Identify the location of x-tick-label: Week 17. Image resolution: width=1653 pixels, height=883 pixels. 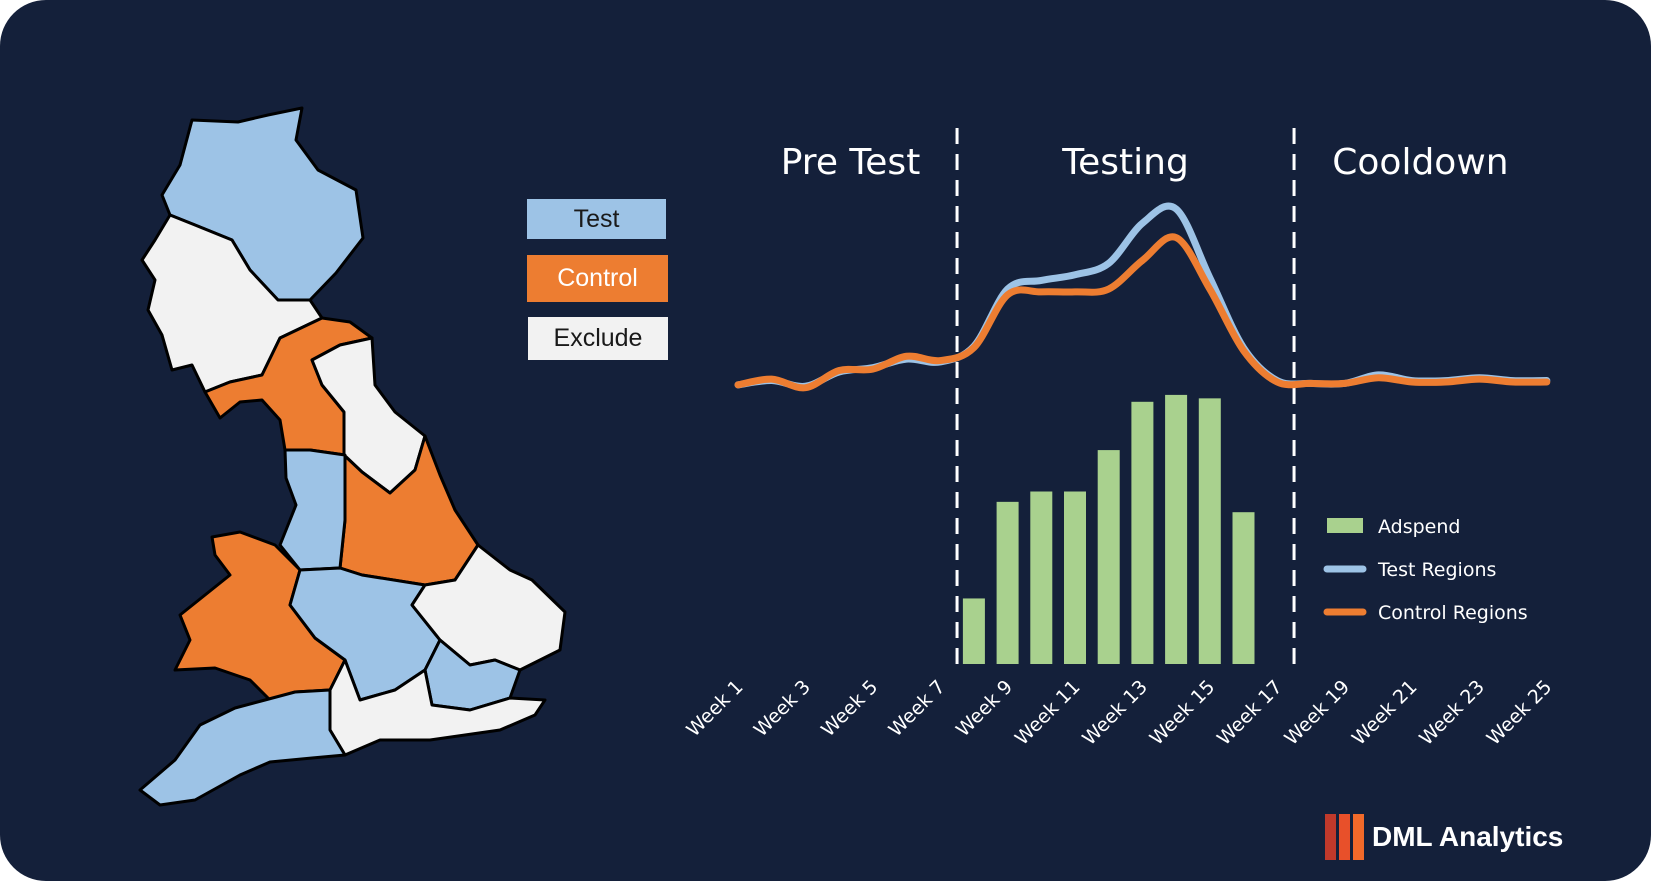
(1250, 713).